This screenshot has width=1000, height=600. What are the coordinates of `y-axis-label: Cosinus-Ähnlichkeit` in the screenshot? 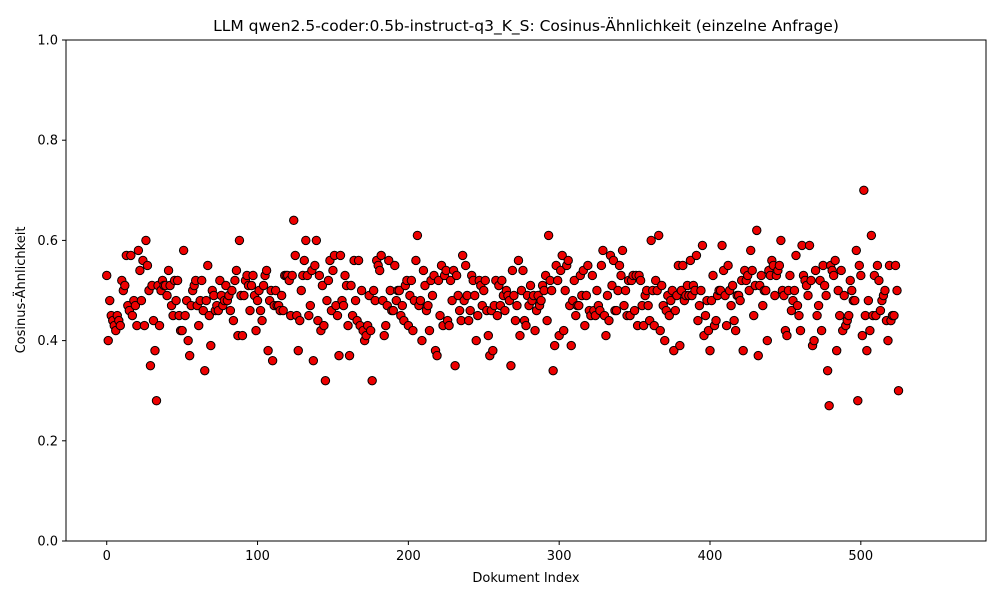 It's located at (21, 290).